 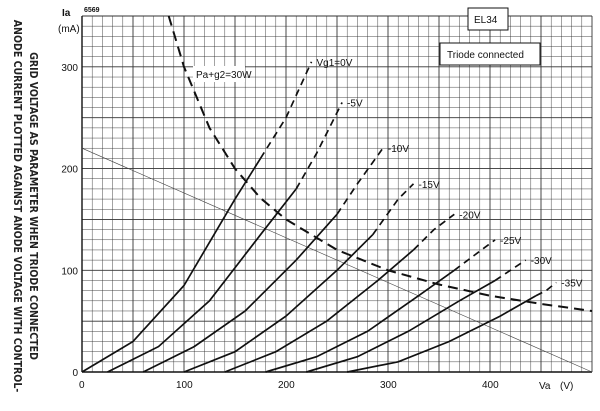 I want to click on y-axis-label: Ia, so click(x=66, y=13).